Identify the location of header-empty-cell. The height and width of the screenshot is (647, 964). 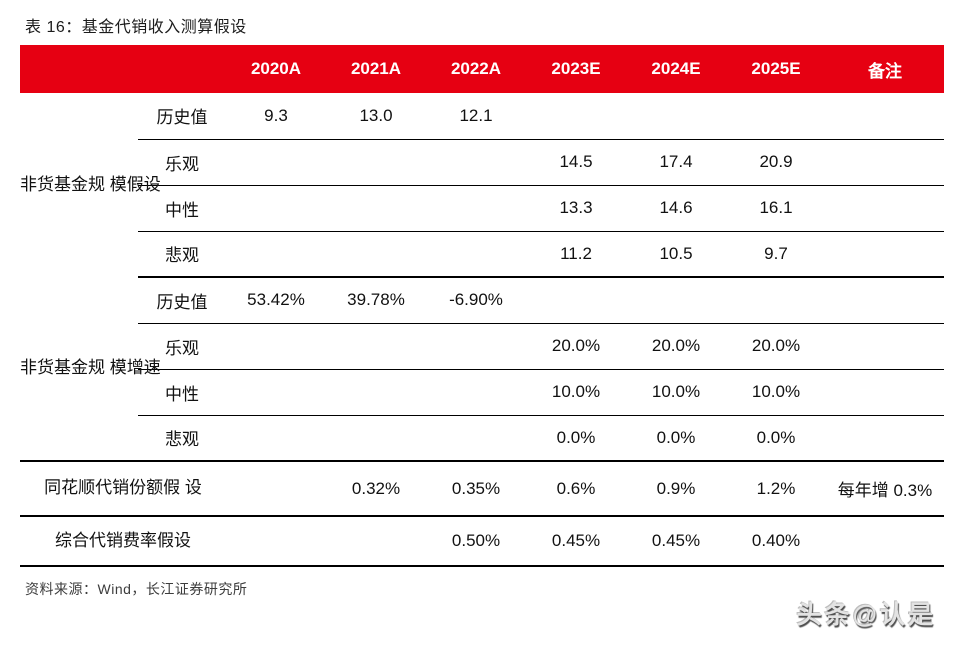
(123, 69).